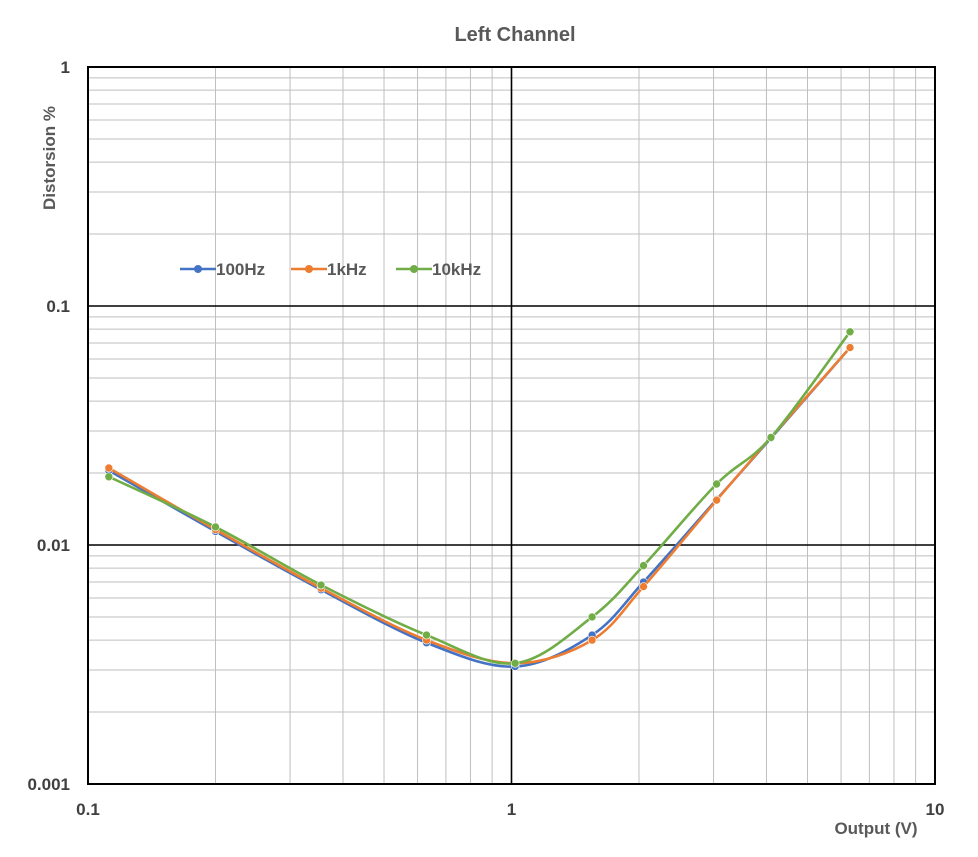  I want to click on legend-label: 1kHz, so click(347, 269).